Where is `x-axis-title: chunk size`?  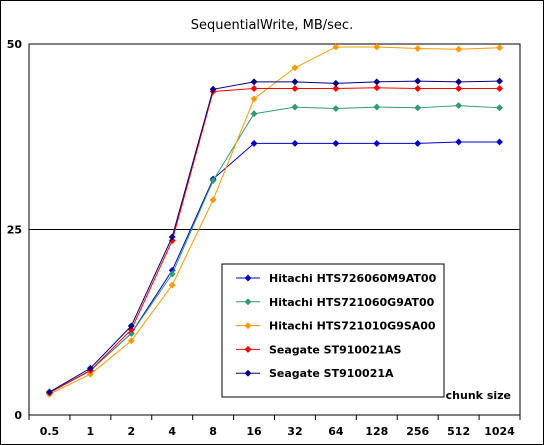
x-axis-title: chunk size is located at coordinates (478, 395).